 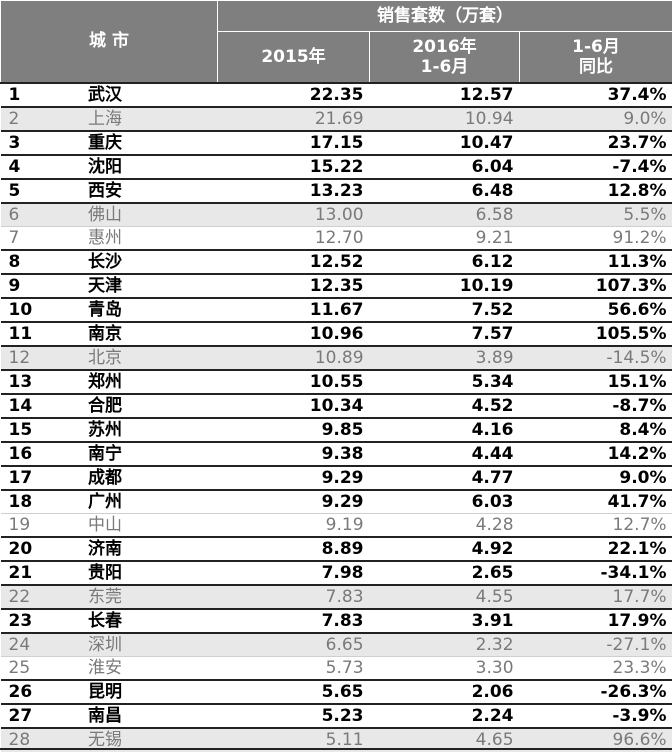 I want to click on value-2015-cell: 5.73, so click(x=294, y=668).